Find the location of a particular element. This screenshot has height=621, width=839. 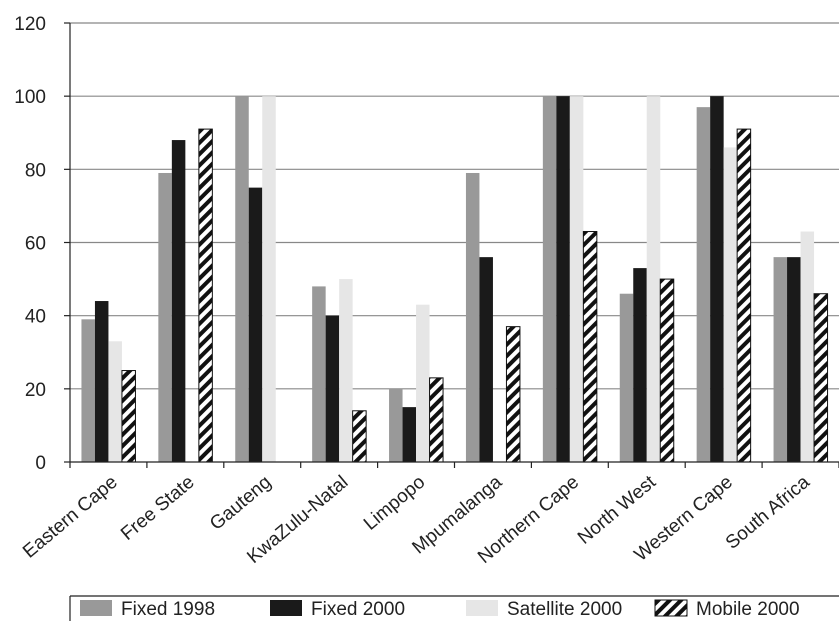

x-tick-label: Free State is located at coordinates (157, 508).